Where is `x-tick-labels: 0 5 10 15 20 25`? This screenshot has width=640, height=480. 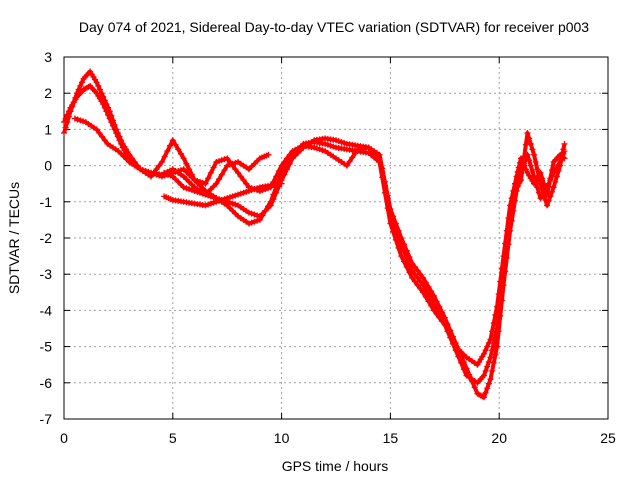
x-tick-labels: 0 5 10 15 20 25 is located at coordinates (338, 438).